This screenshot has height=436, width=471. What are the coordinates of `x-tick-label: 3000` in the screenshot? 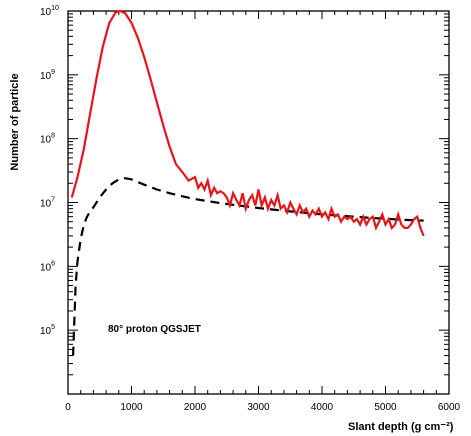 It's located at (258, 407).